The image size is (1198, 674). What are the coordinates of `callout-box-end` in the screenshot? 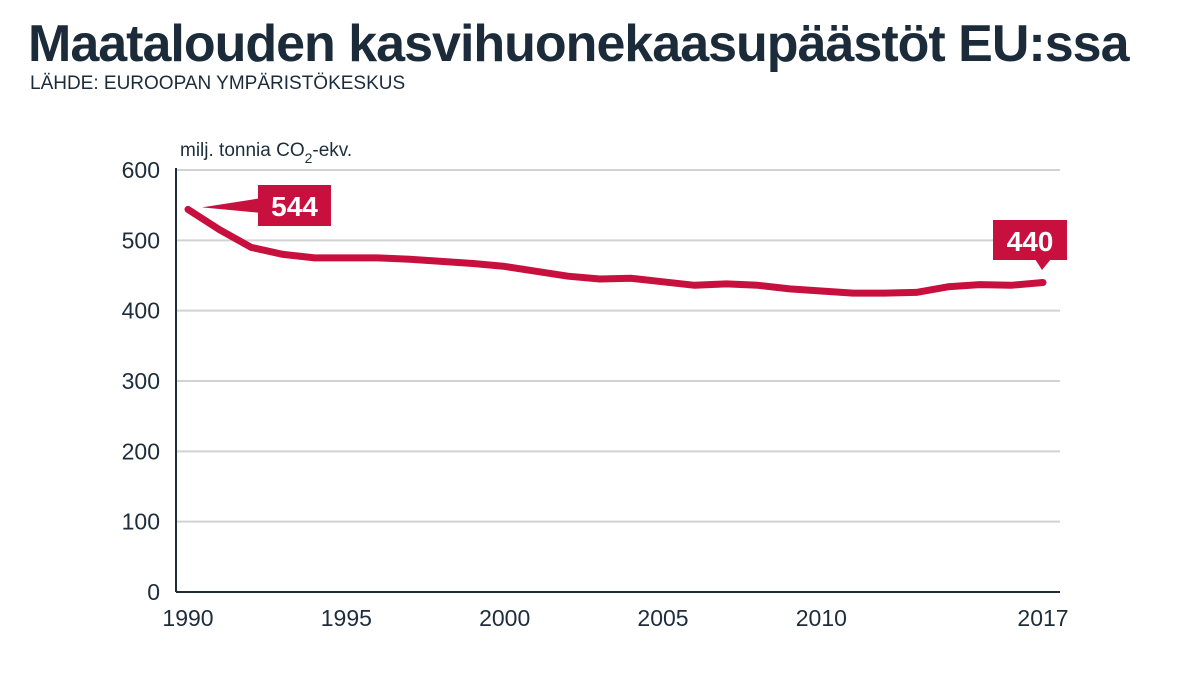 It's located at (1030, 240).